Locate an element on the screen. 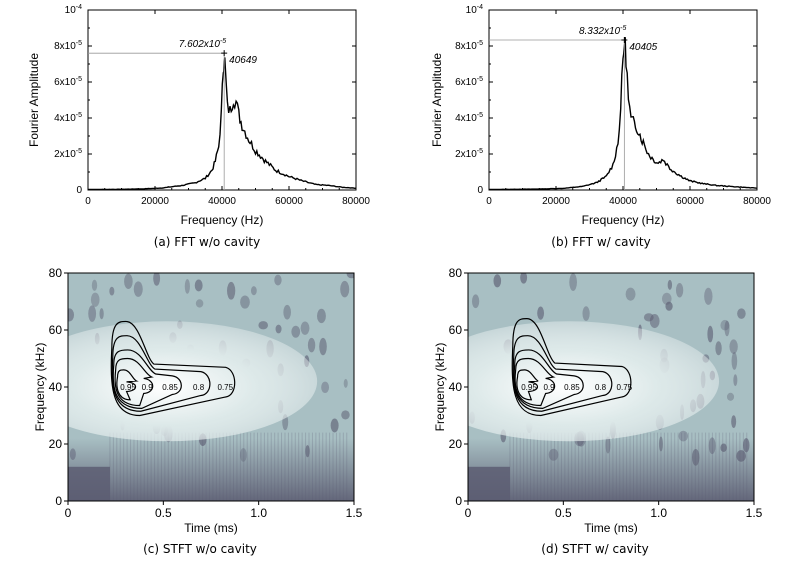 The width and height of the screenshot is (800, 562). y-tick-label-mantissa: 0 is located at coordinates (480, 190).